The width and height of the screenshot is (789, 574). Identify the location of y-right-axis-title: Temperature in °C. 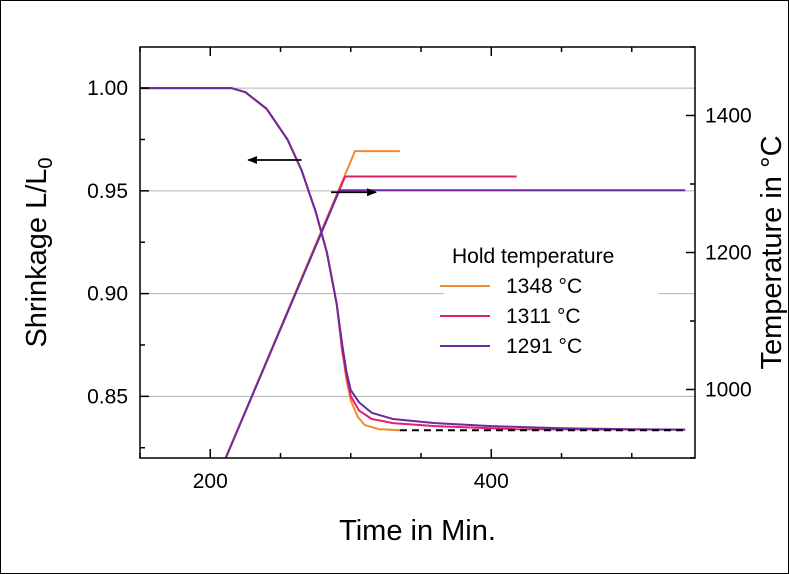
(772, 252).